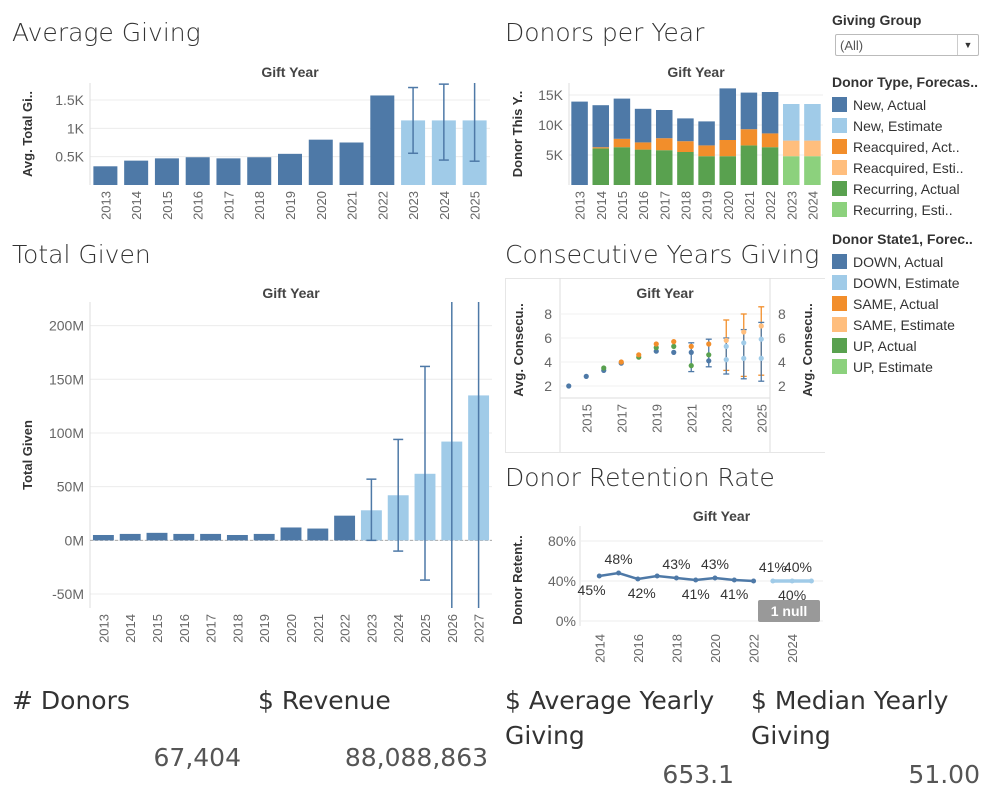 The height and width of the screenshot is (792, 991). I want to click on legend-item: New, Estimate, so click(910, 125).